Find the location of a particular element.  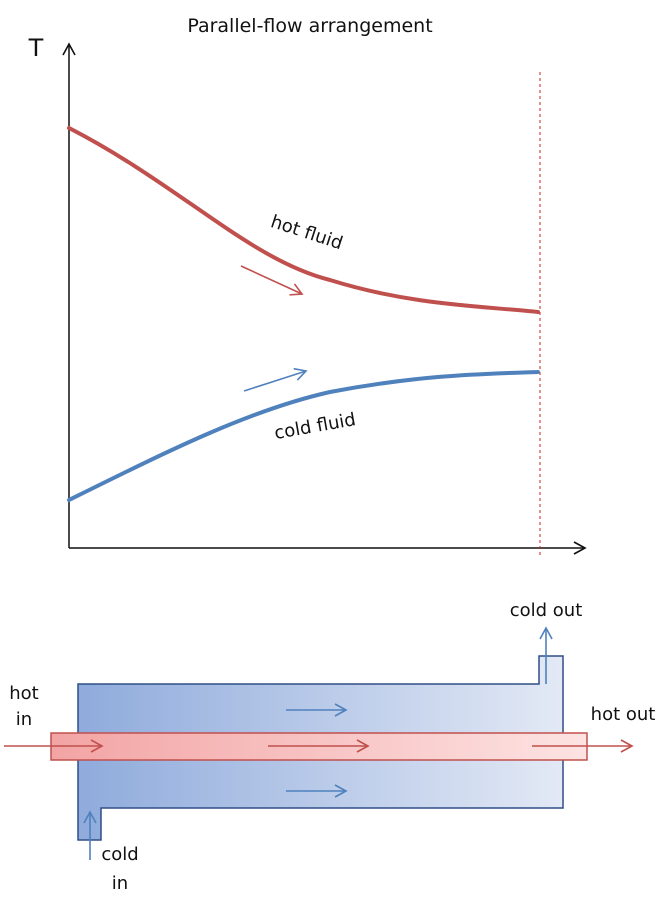

diagram-title: Parallel-flow arrangement is located at coordinates (309, 26).